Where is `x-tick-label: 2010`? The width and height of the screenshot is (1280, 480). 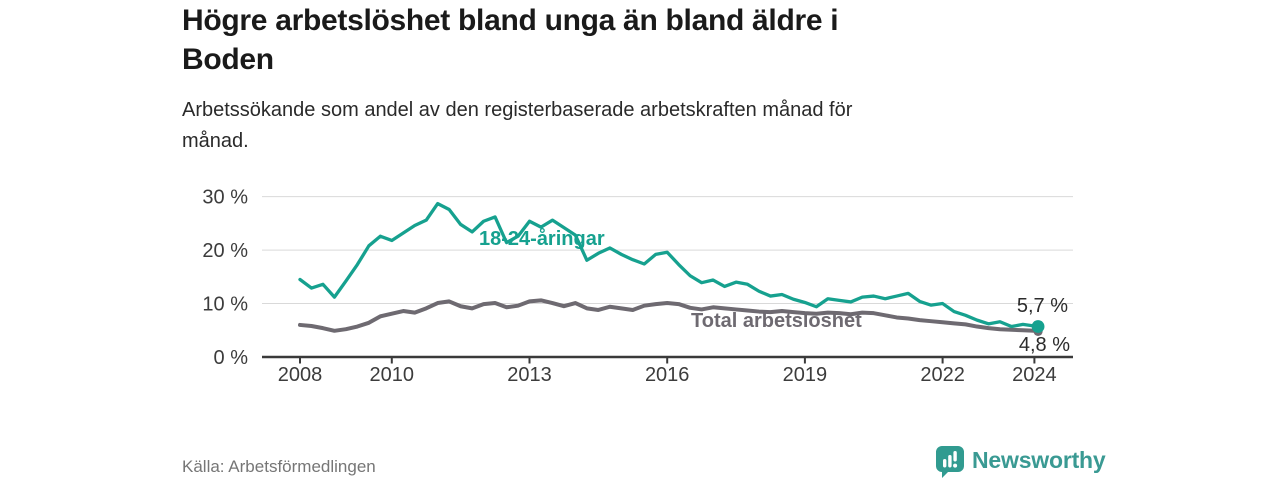
x-tick-label: 2010 is located at coordinates (392, 375).